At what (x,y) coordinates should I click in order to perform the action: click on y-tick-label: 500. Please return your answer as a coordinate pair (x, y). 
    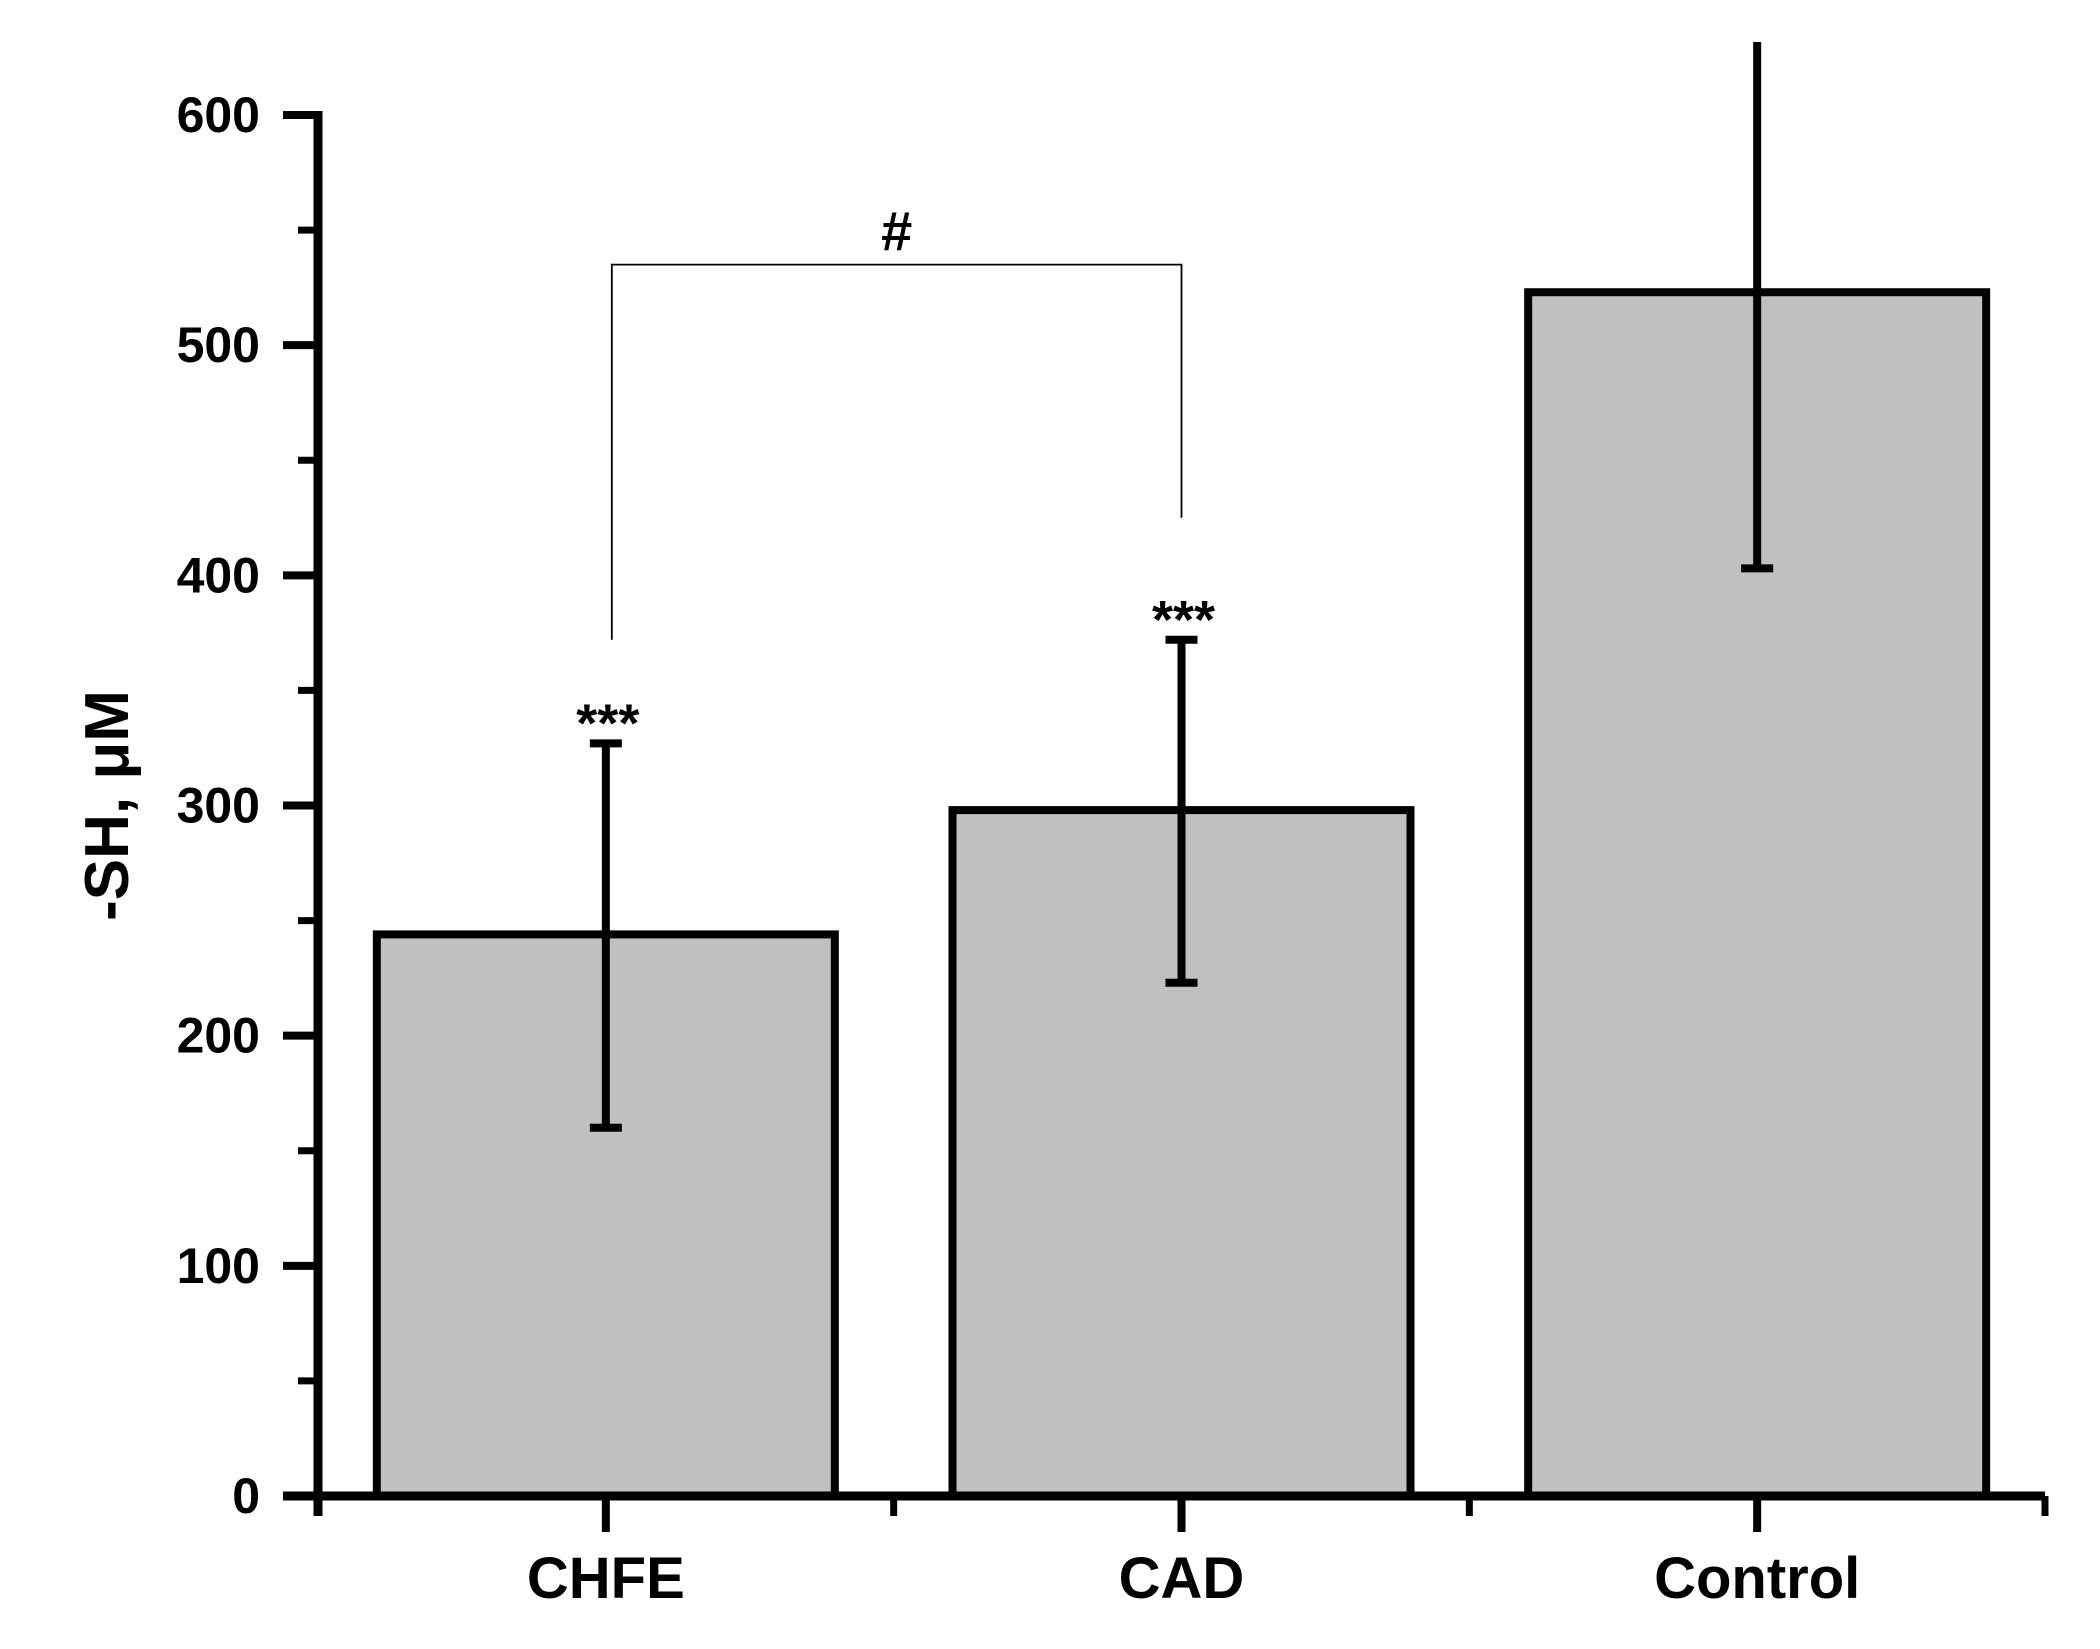
    Looking at the image, I should click on (218, 345).